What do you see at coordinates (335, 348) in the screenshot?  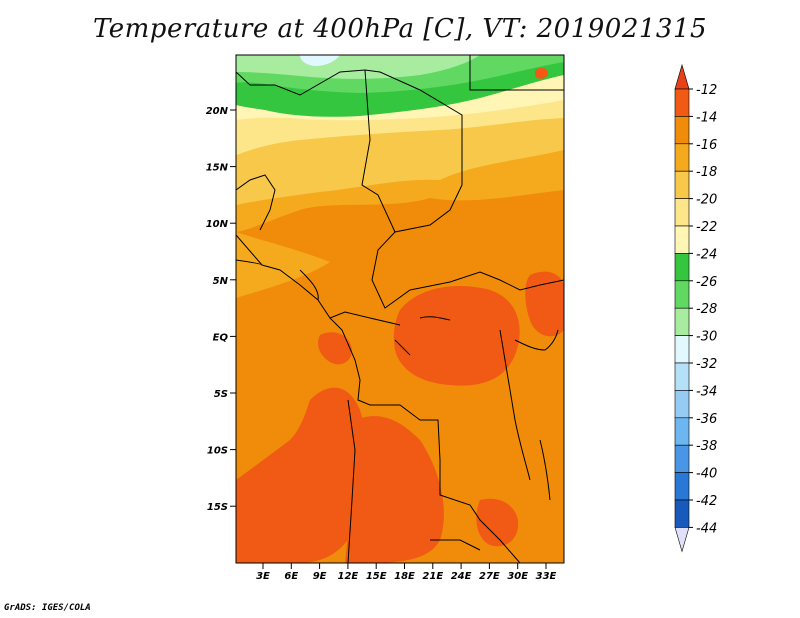 I see `field-patch-dark-orange-coast` at bounding box center [335, 348].